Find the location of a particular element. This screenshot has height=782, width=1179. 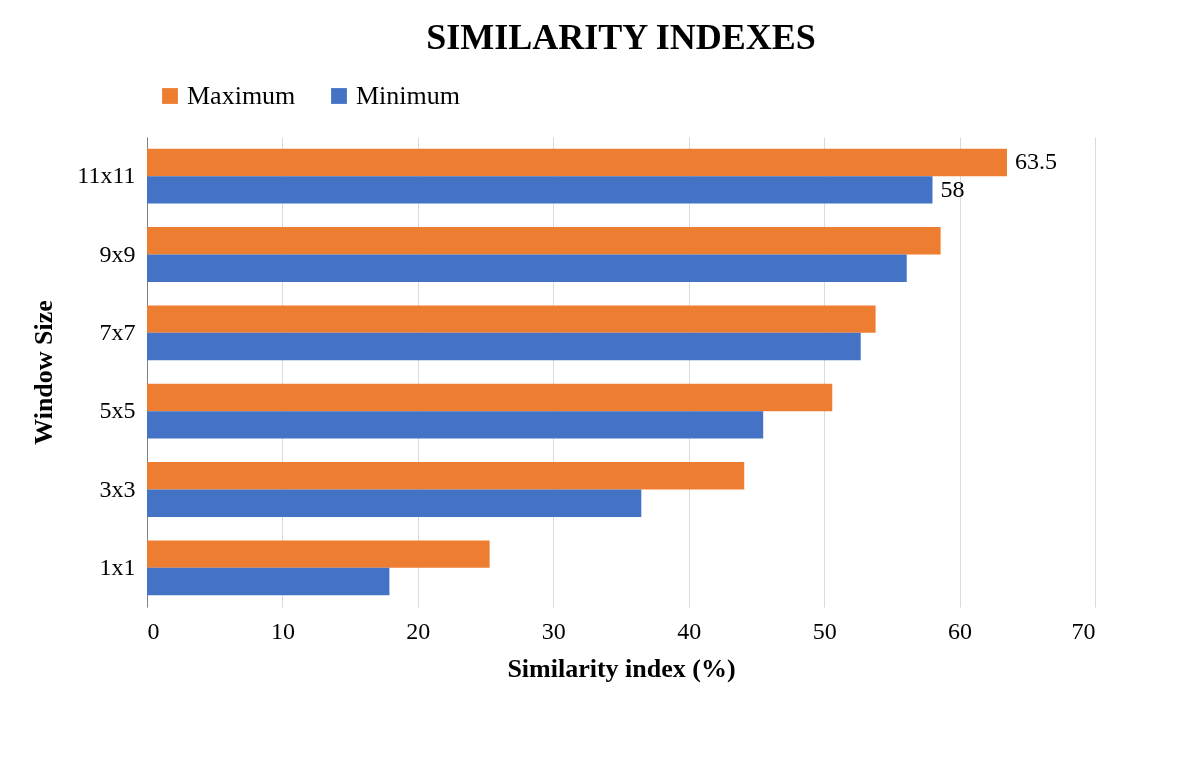

x-tick-label: 0 is located at coordinates (153, 630).